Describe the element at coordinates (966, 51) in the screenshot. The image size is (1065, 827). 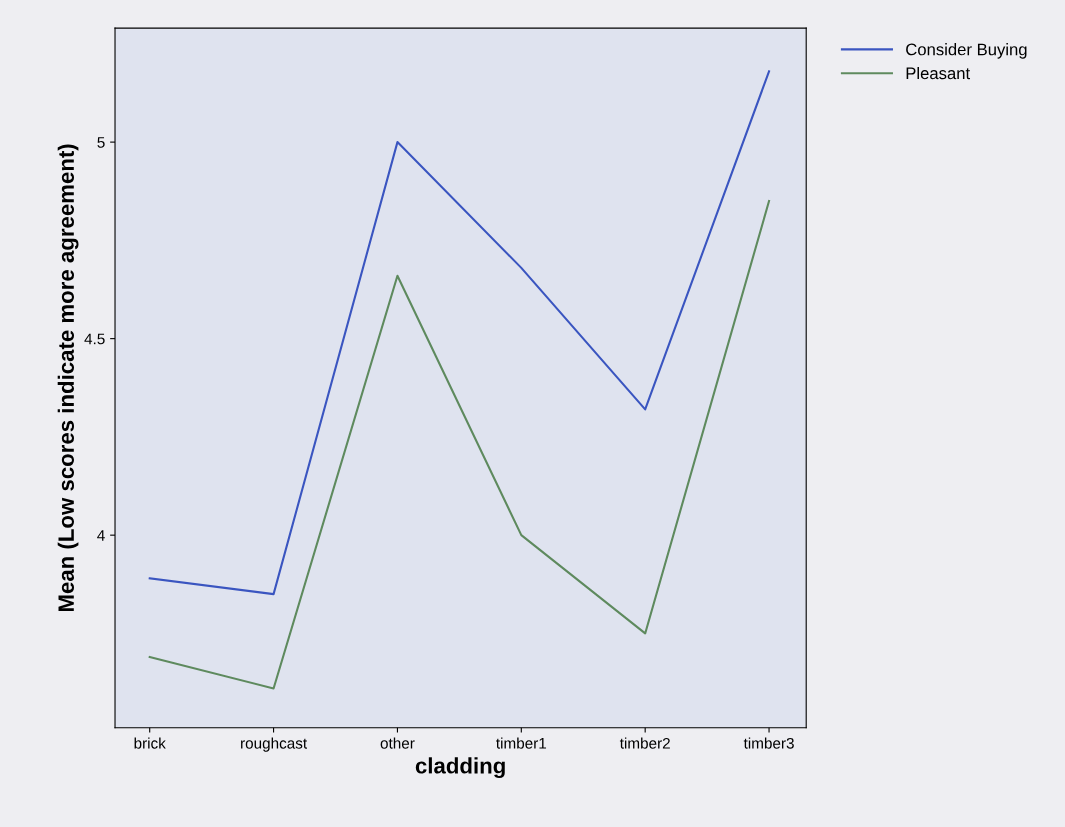
I see `legend-label: Consider Buying` at that location.